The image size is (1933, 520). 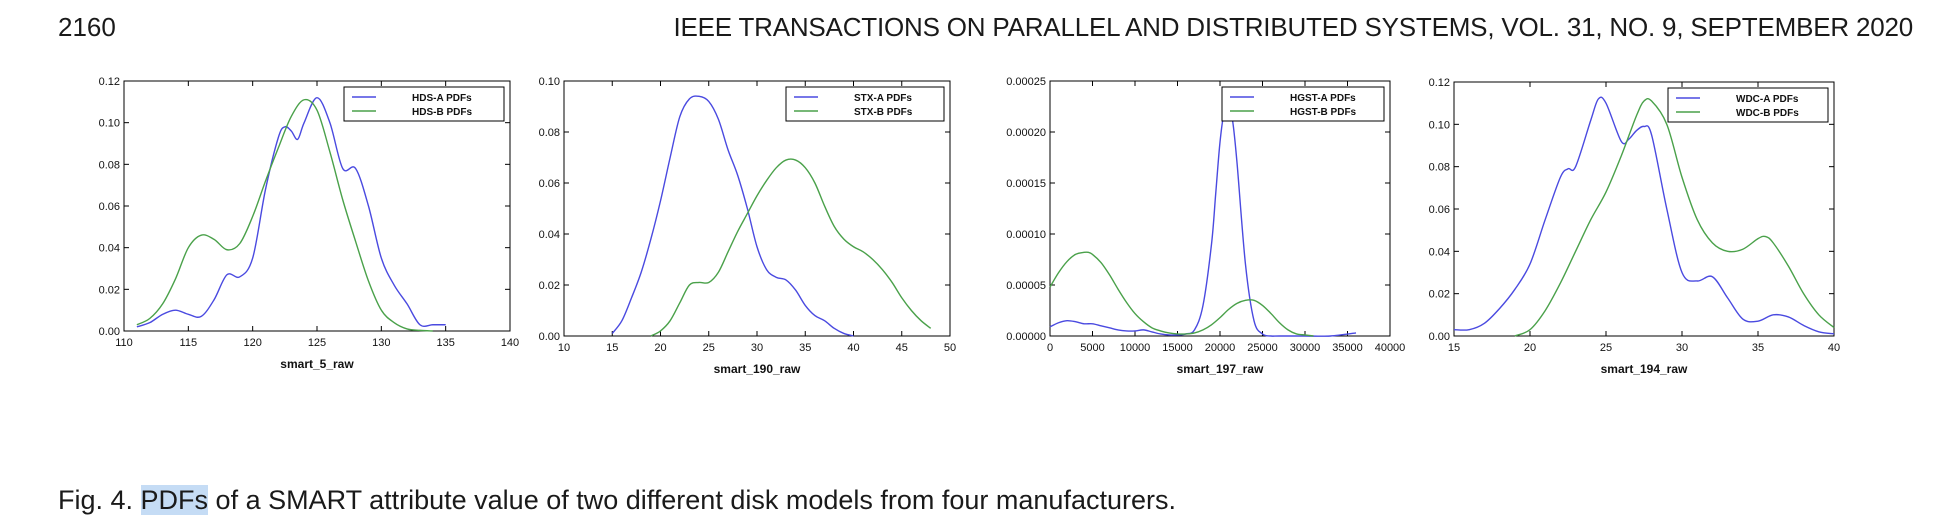 I want to click on legend-label: HDS-A PDFs, so click(x=442, y=98).